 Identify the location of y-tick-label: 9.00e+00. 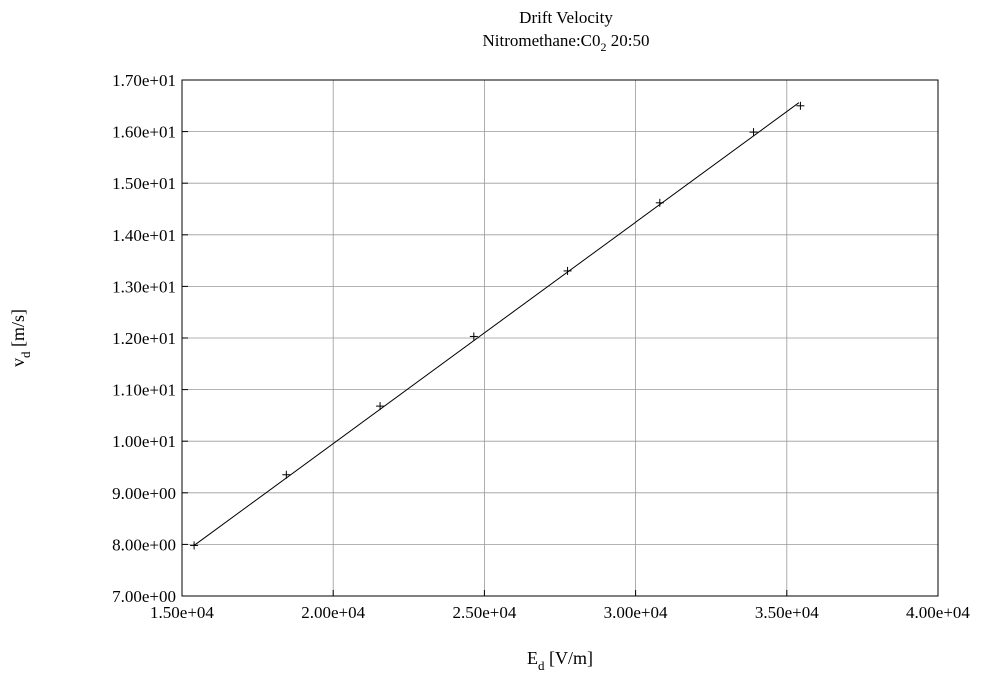
(144, 493).